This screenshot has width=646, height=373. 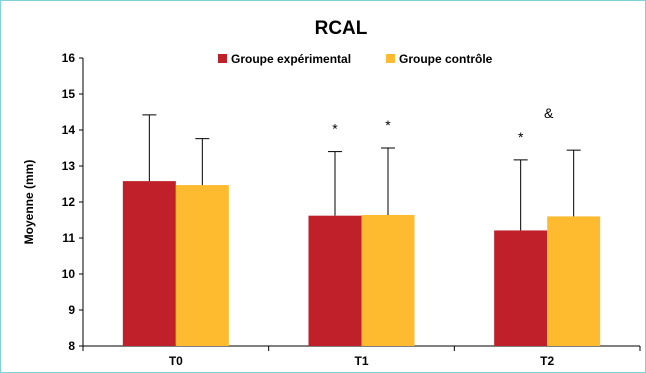 I want to click on y-tick-label: 11, so click(x=68, y=238).